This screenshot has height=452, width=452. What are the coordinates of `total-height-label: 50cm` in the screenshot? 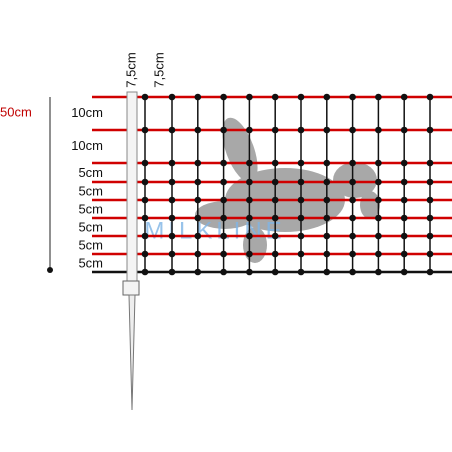 It's located at (16, 111).